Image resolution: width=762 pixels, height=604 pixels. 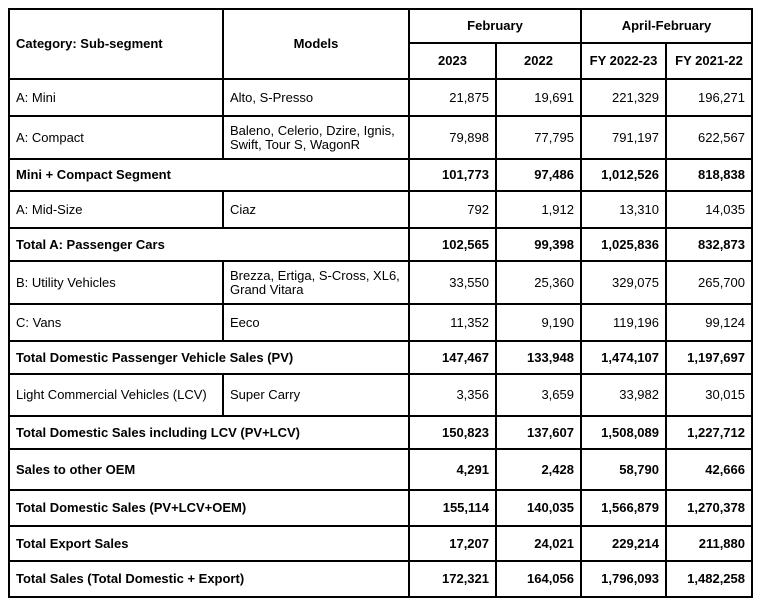 I want to click on total-row: Sales to other OEM 4,291 2,428 58,790 42,666, so click(x=380, y=469).